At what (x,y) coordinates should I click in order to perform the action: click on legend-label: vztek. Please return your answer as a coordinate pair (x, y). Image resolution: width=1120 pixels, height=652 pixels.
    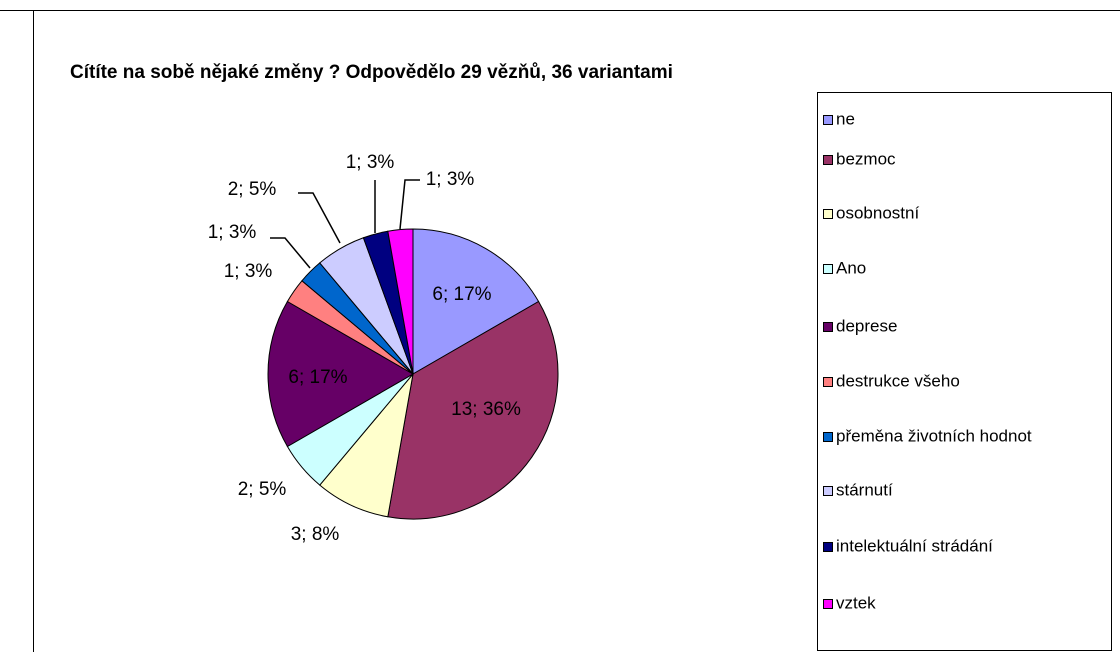
    Looking at the image, I should click on (856, 602).